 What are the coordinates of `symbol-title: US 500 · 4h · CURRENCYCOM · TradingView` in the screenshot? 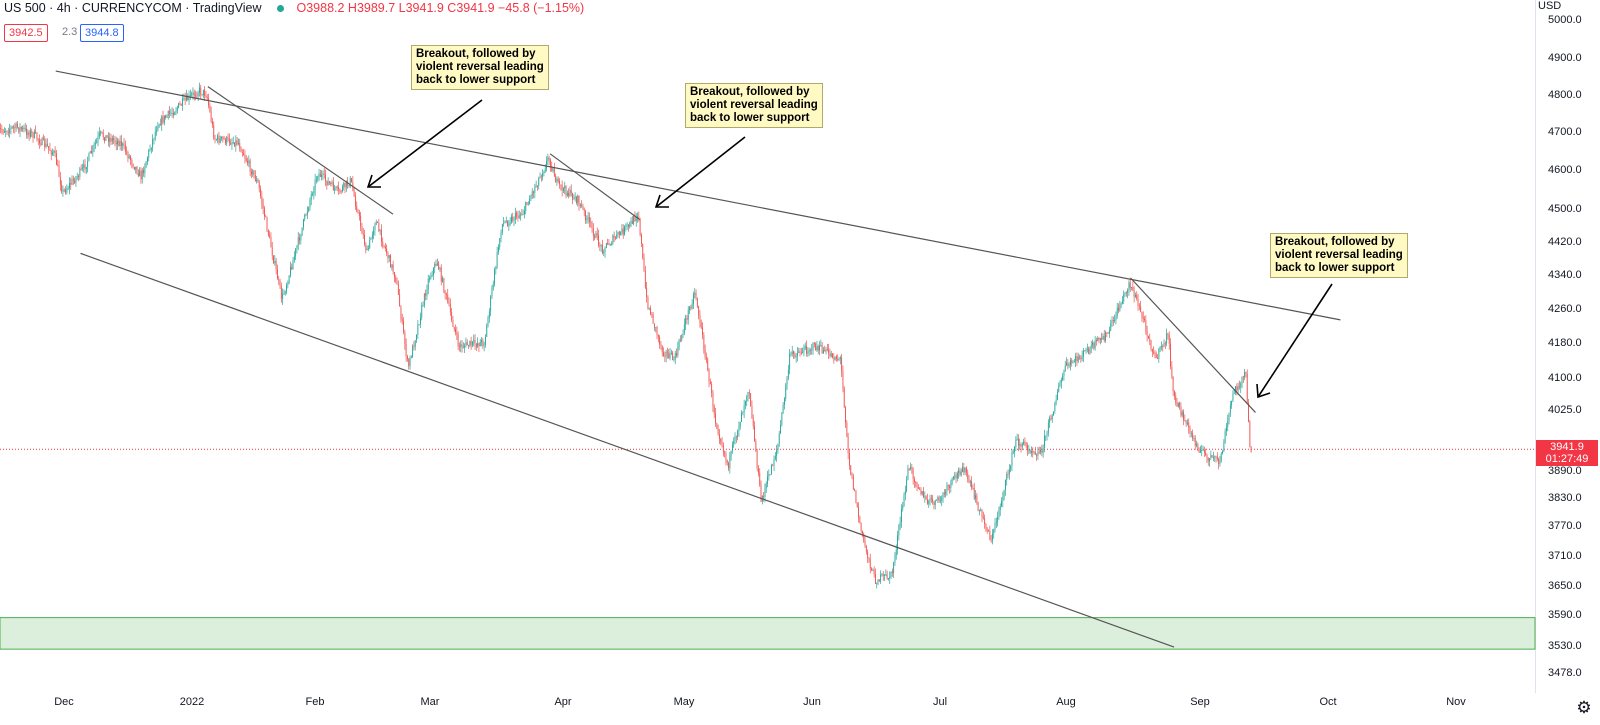 It's located at (133, 8).